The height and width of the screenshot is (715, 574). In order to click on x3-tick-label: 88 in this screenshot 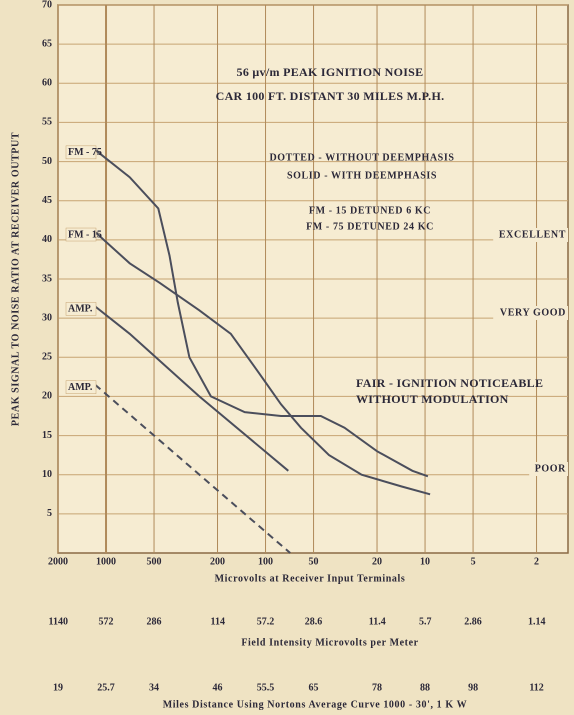, I will do `click(425, 687)`.